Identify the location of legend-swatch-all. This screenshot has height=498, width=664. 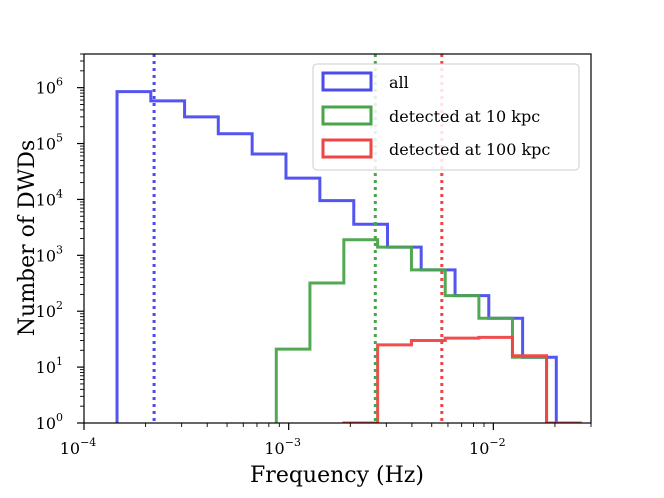
(347, 81).